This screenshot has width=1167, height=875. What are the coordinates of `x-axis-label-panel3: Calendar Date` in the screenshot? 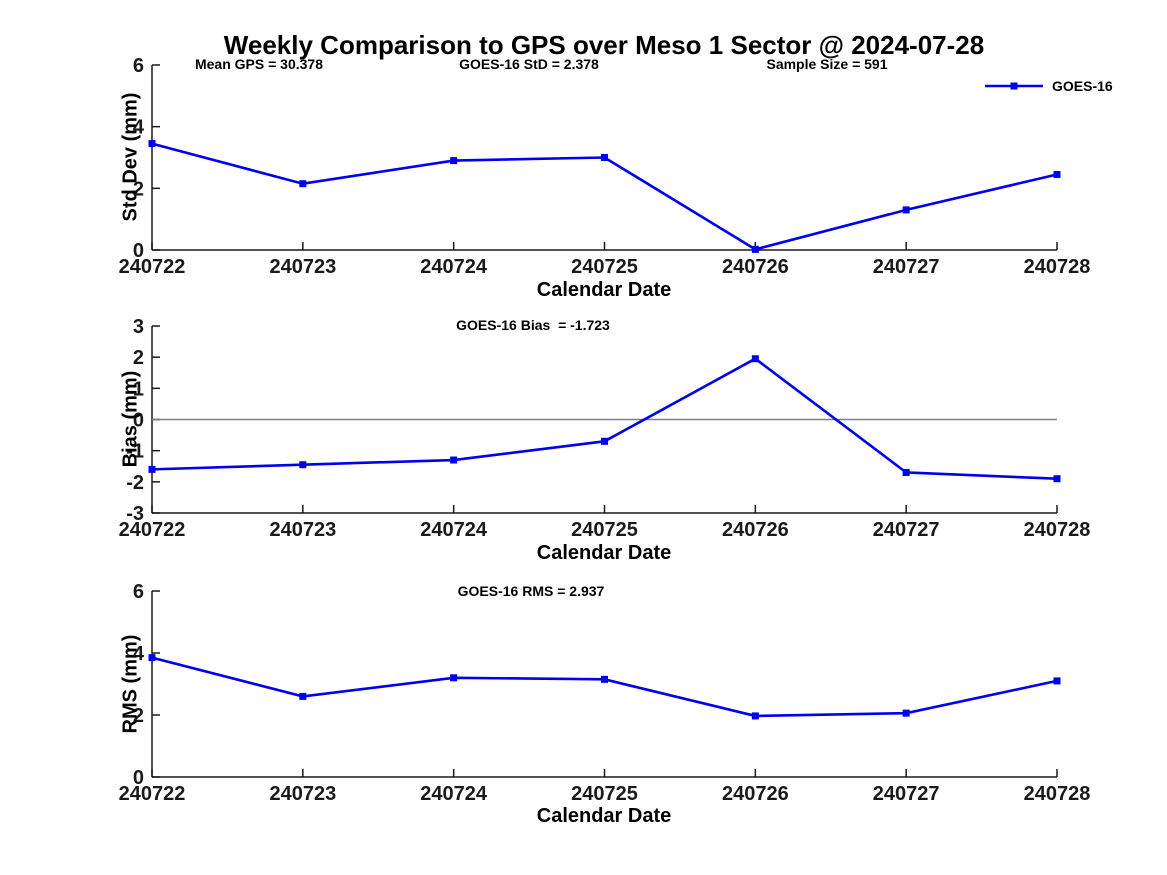 It's located at (604, 816).